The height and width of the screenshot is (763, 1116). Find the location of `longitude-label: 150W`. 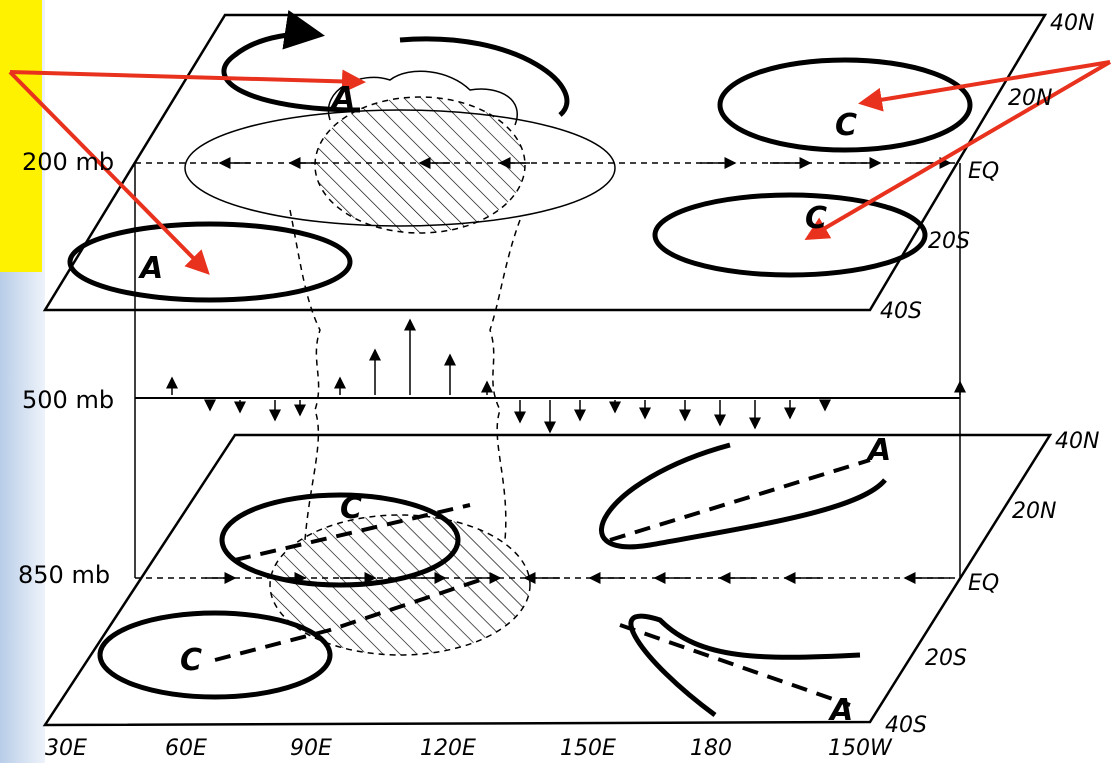

longitude-label: 150W is located at coordinates (860, 748).